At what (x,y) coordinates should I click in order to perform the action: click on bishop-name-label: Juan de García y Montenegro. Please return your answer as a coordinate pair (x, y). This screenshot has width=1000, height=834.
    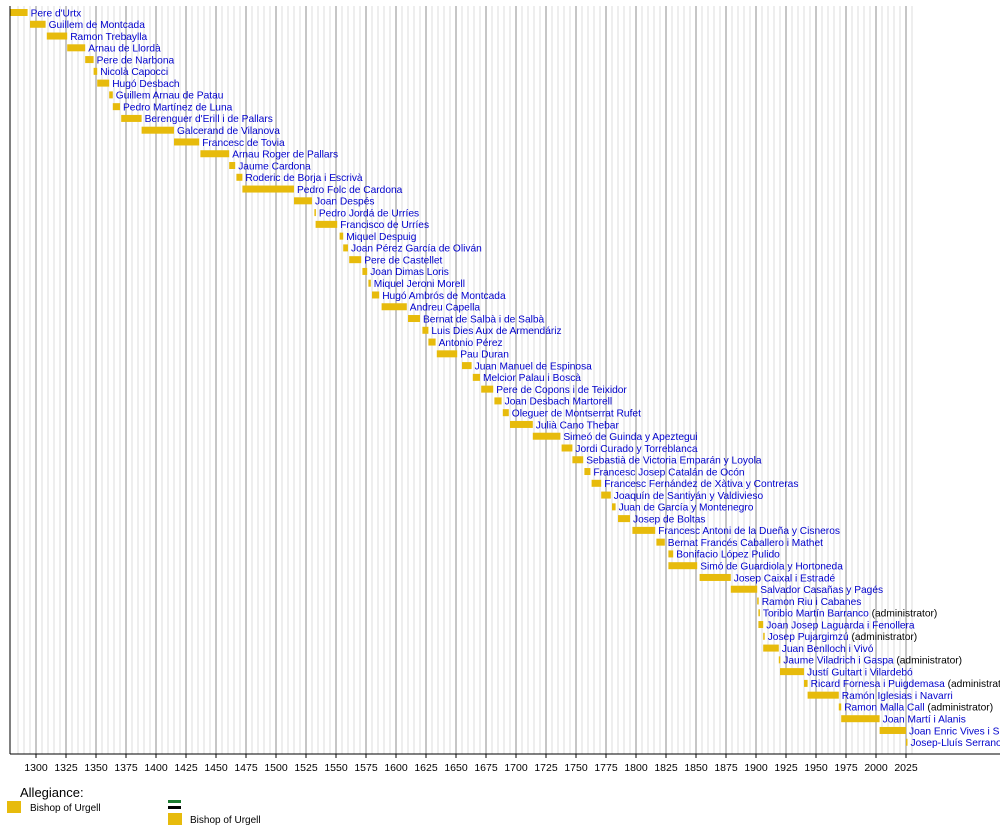
    Looking at the image, I should click on (686, 508).